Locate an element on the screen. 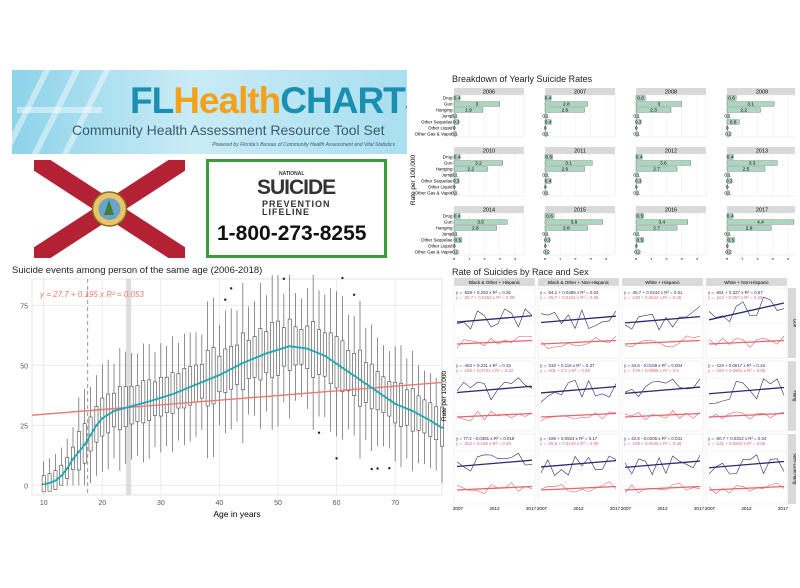 The width and height of the screenshot is (800, 588). box-xtick: 10 is located at coordinates (44, 503).